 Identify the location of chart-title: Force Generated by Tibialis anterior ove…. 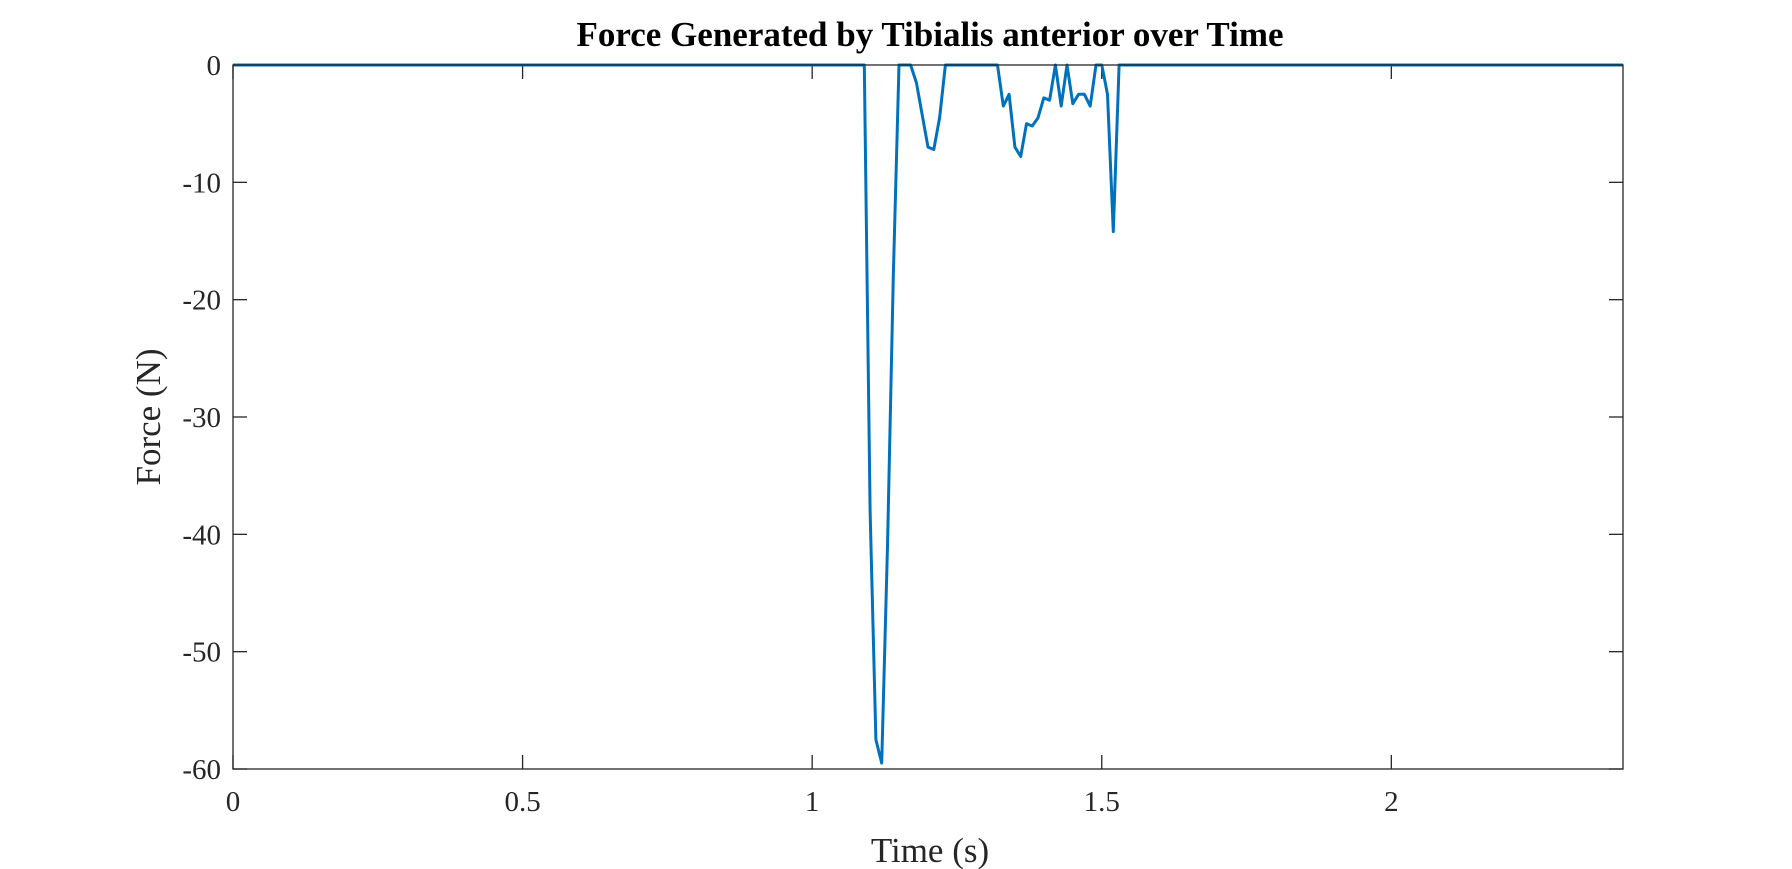
(929, 34).